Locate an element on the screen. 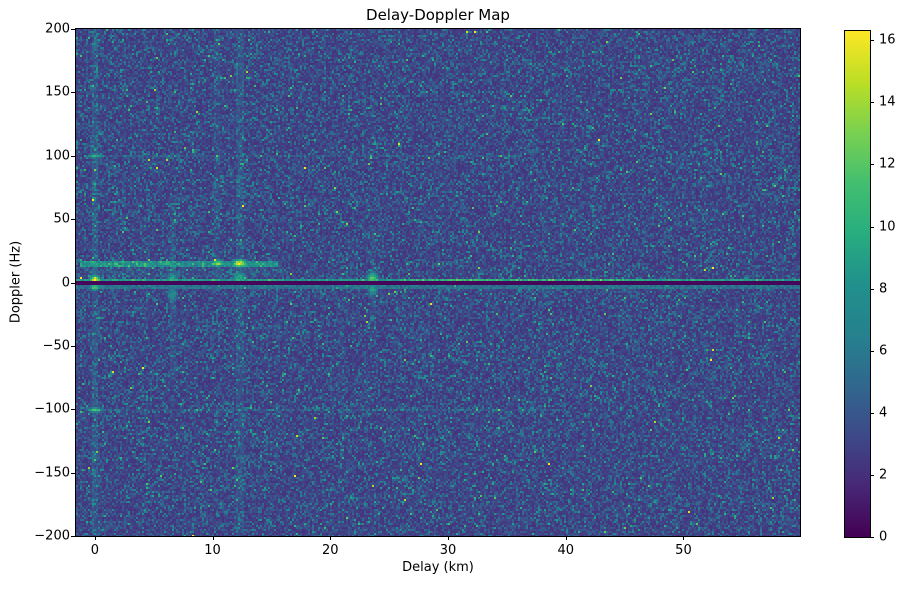  colorbar-canvas is located at coordinates (857, 284).